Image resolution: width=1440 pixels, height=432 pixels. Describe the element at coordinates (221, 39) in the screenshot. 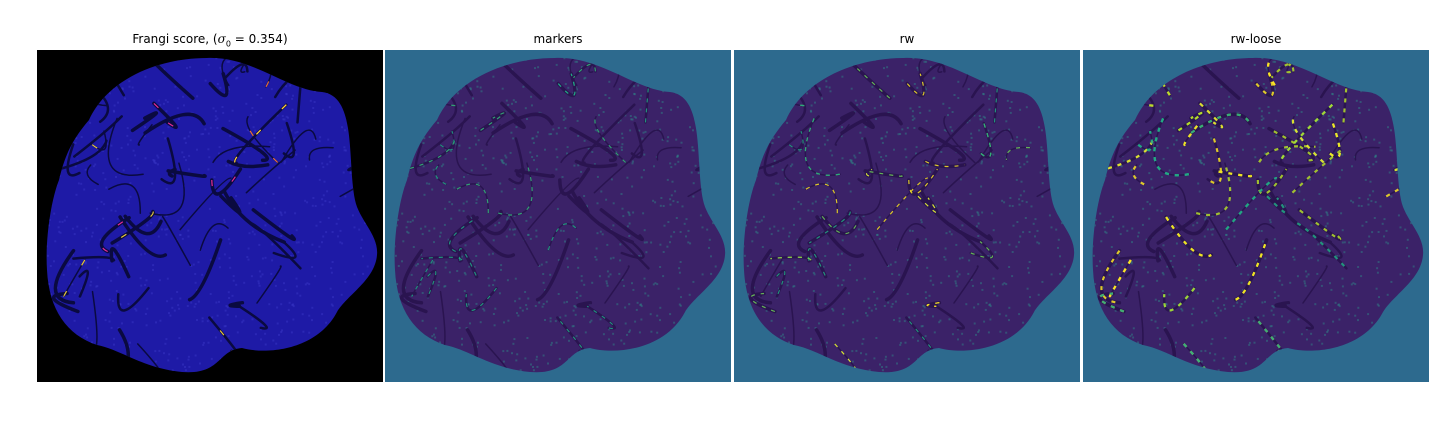

I see `sigma-symbol: σ` at that location.